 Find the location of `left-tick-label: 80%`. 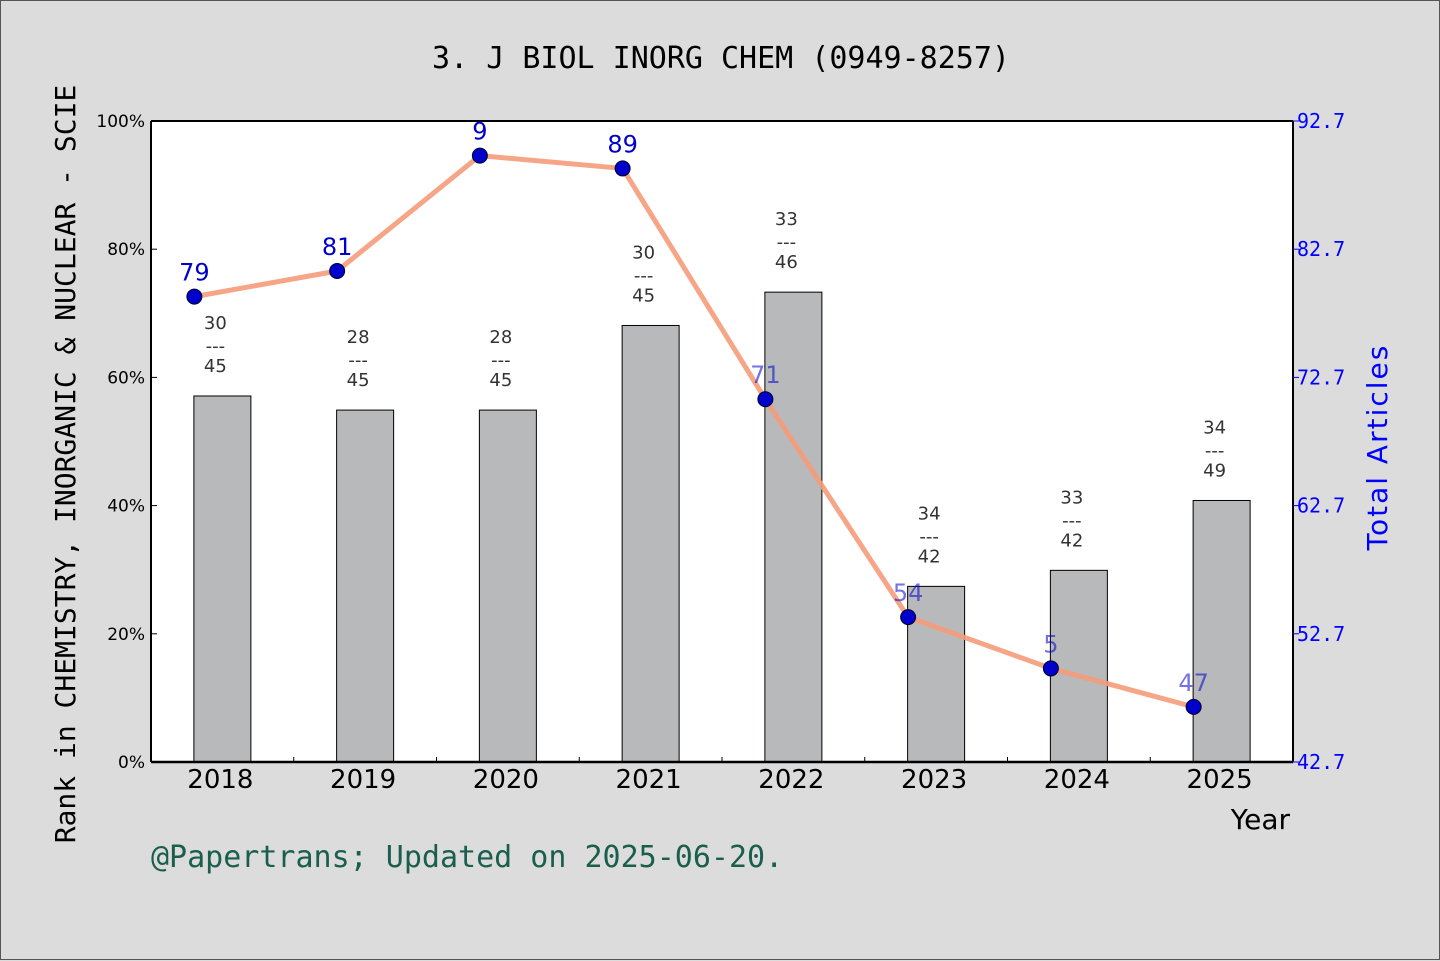

left-tick-label: 80% is located at coordinates (126, 250).